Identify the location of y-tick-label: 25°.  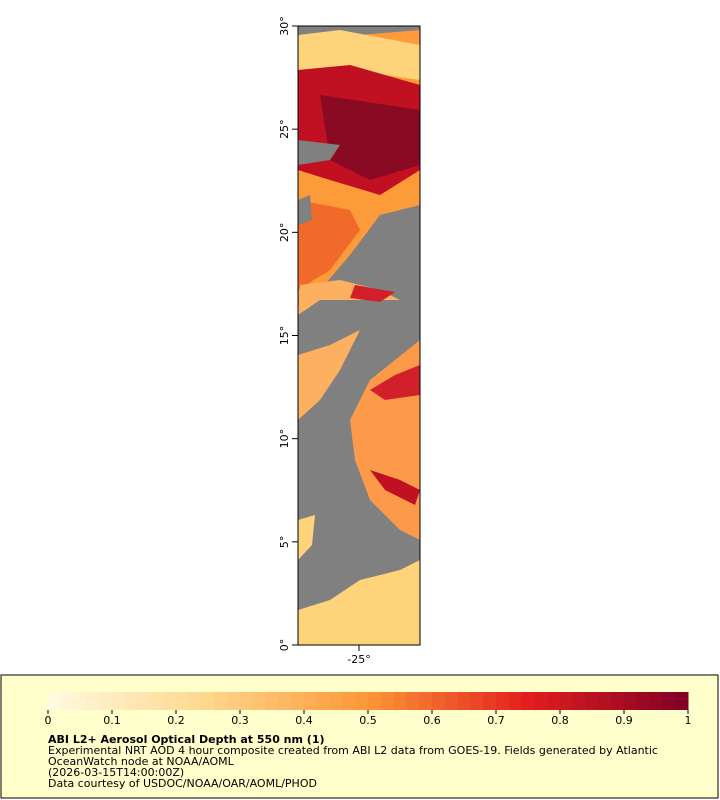
(284, 129).